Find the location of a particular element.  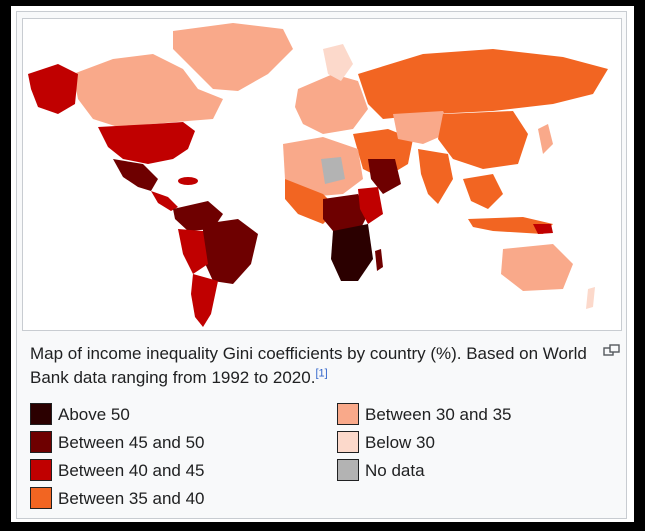

legend-label: Between 45 and 50 is located at coordinates (131, 442).